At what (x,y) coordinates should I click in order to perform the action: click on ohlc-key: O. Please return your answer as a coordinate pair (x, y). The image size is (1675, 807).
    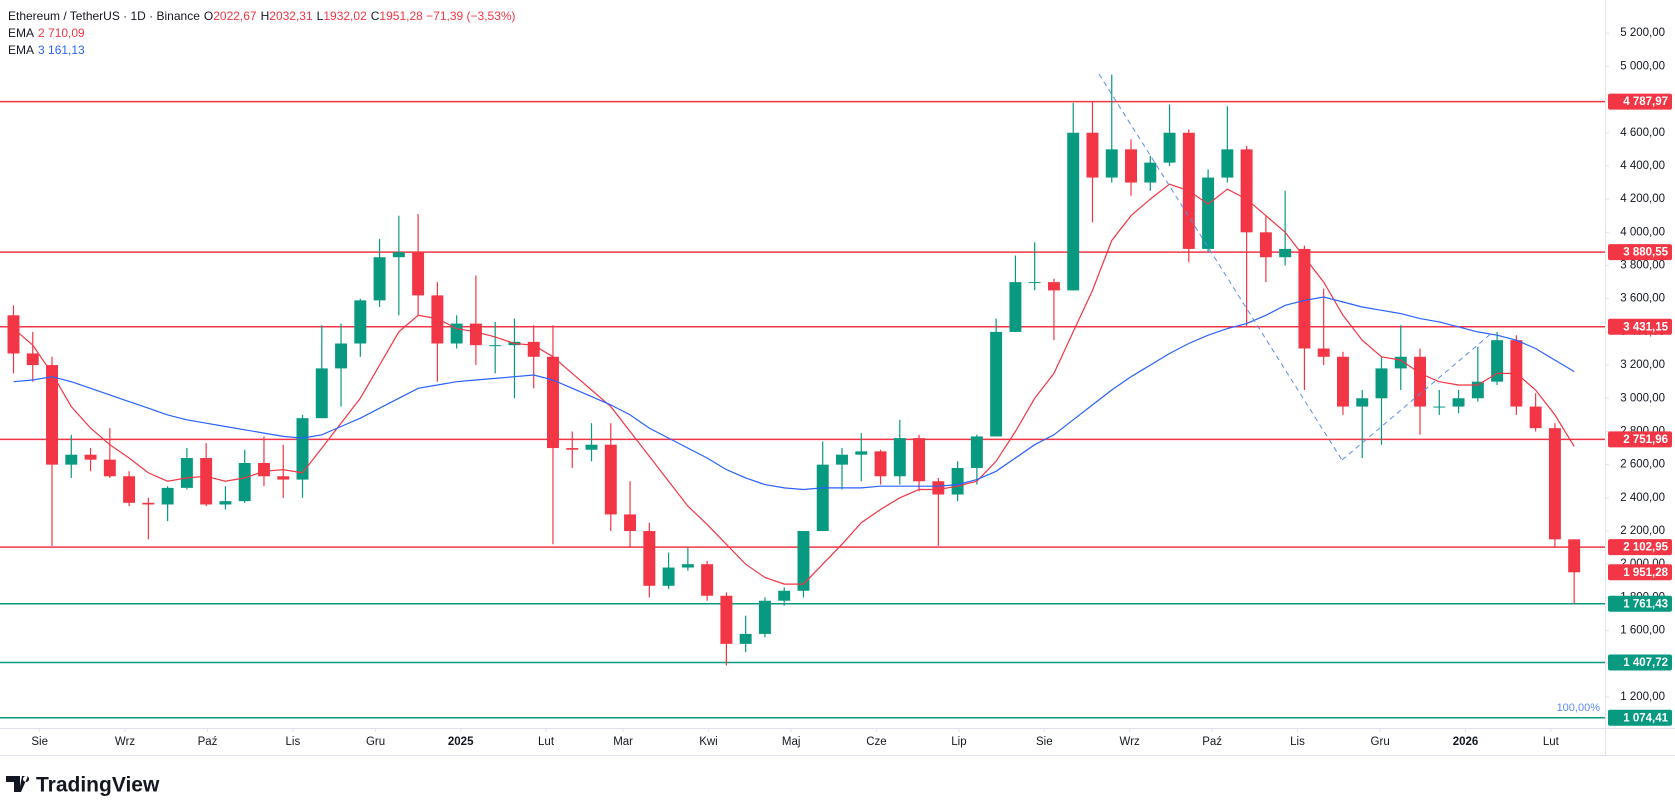
    Looking at the image, I should click on (208, 16).